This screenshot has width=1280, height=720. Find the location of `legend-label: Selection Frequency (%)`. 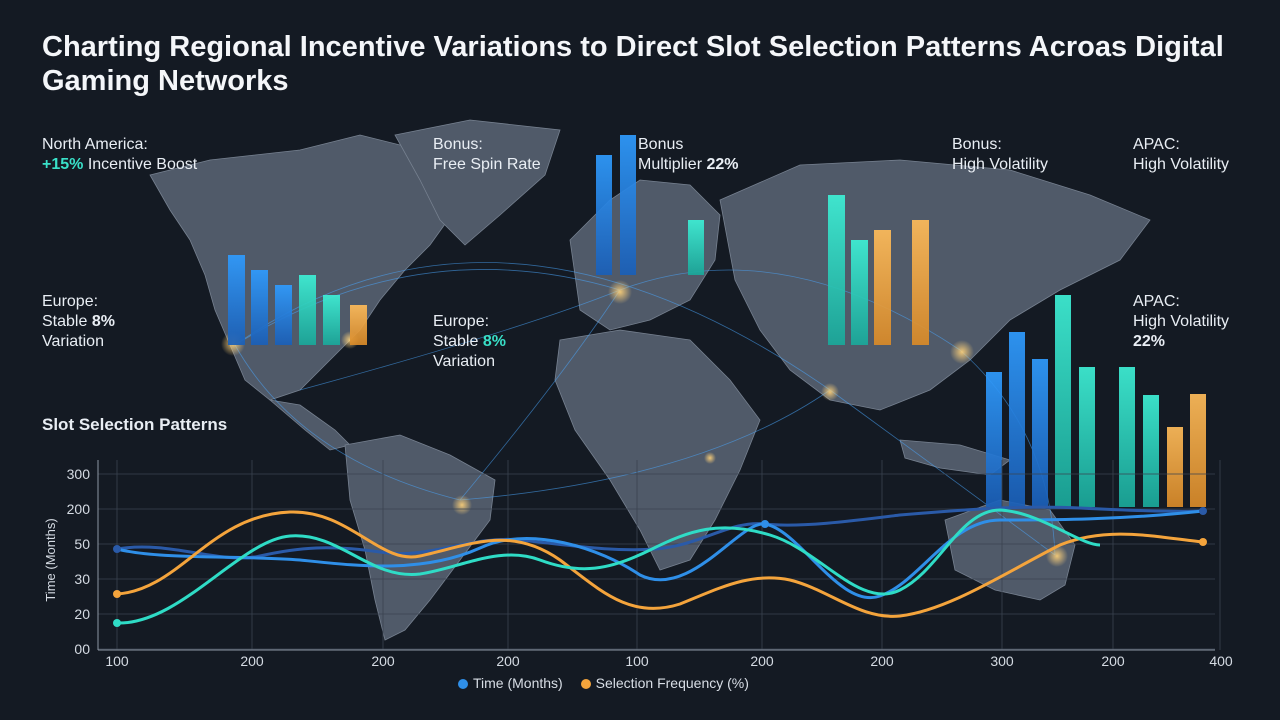

legend-label: Selection Frequency (%) is located at coordinates (672, 683).